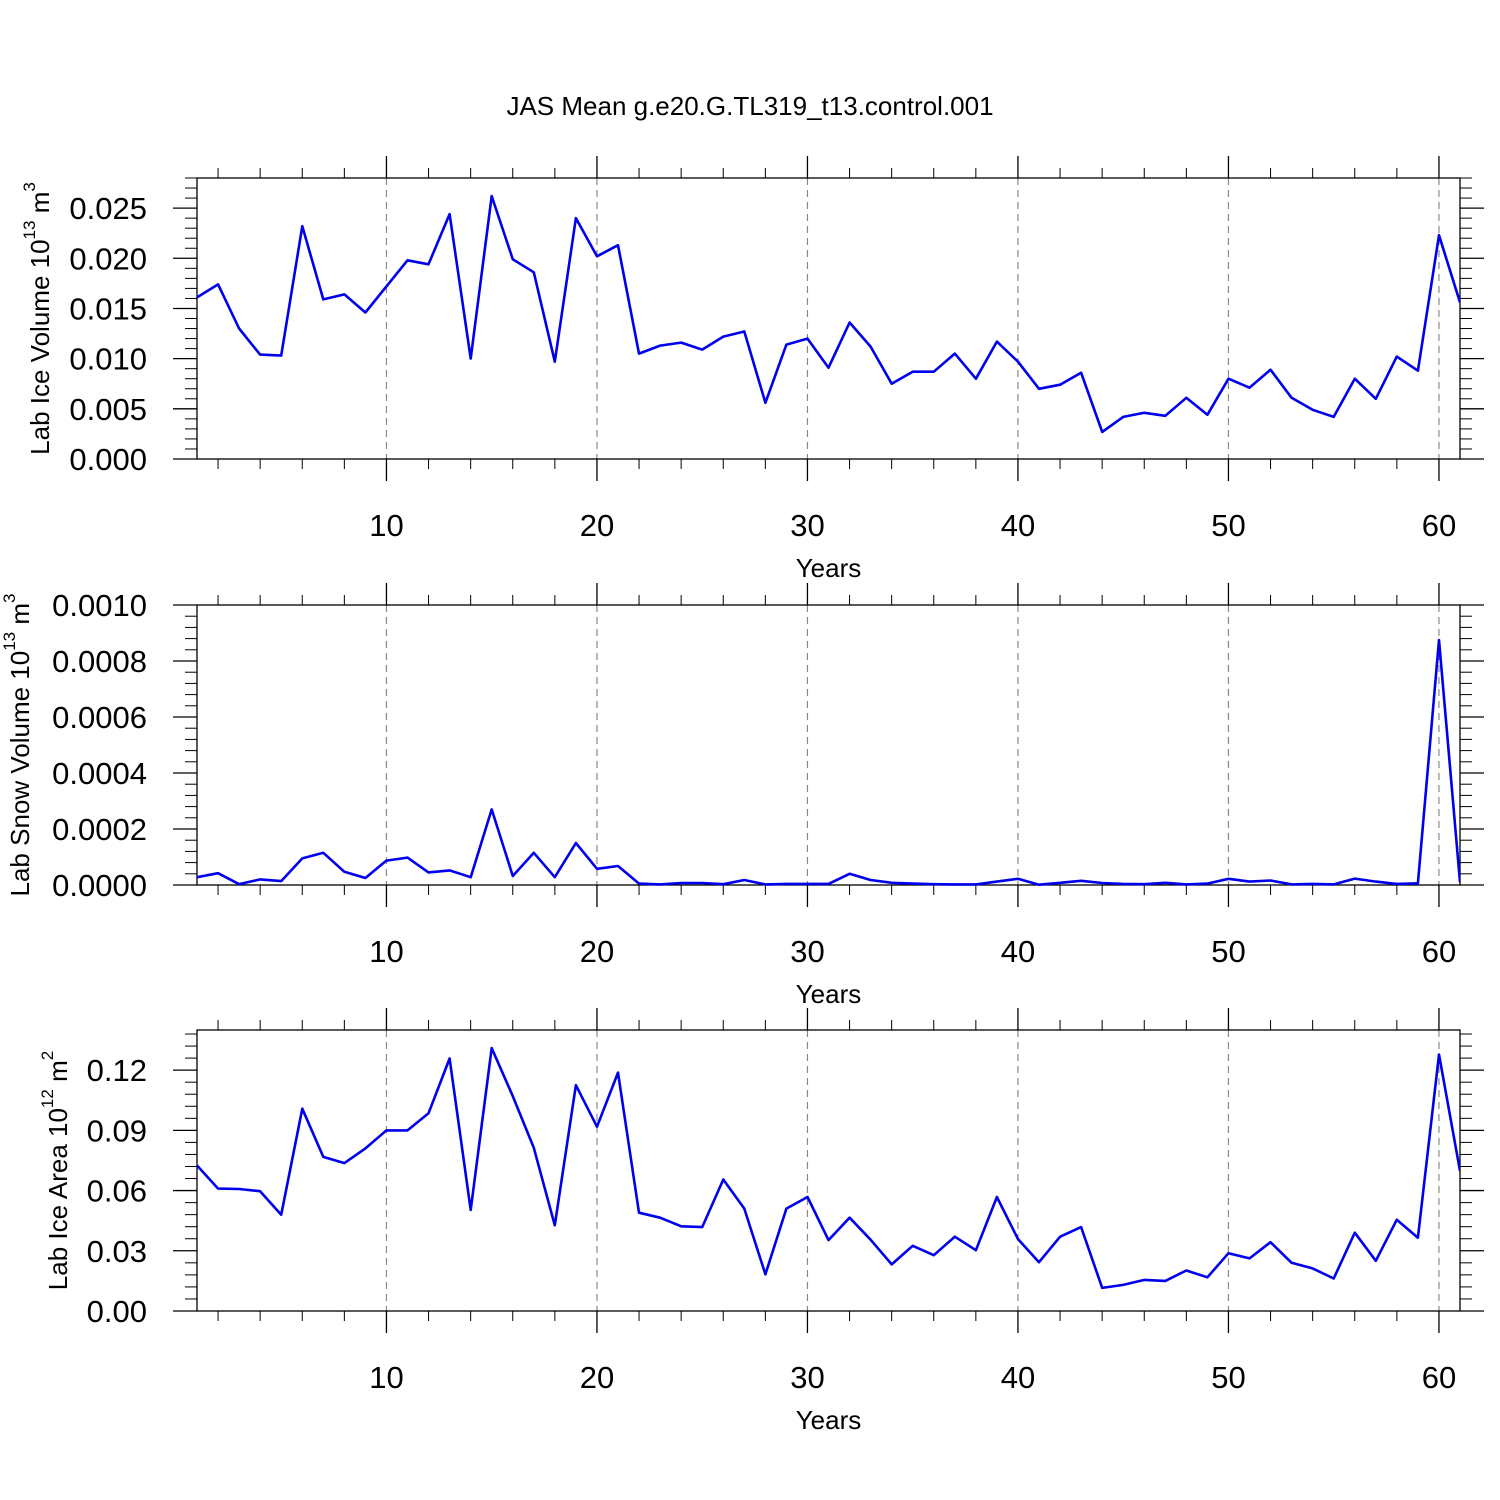 The height and width of the screenshot is (1500, 1500). What do you see at coordinates (108, 359) in the screenshot?
I see `y-tick-label: 0.010` at bounding box center [108, 359].